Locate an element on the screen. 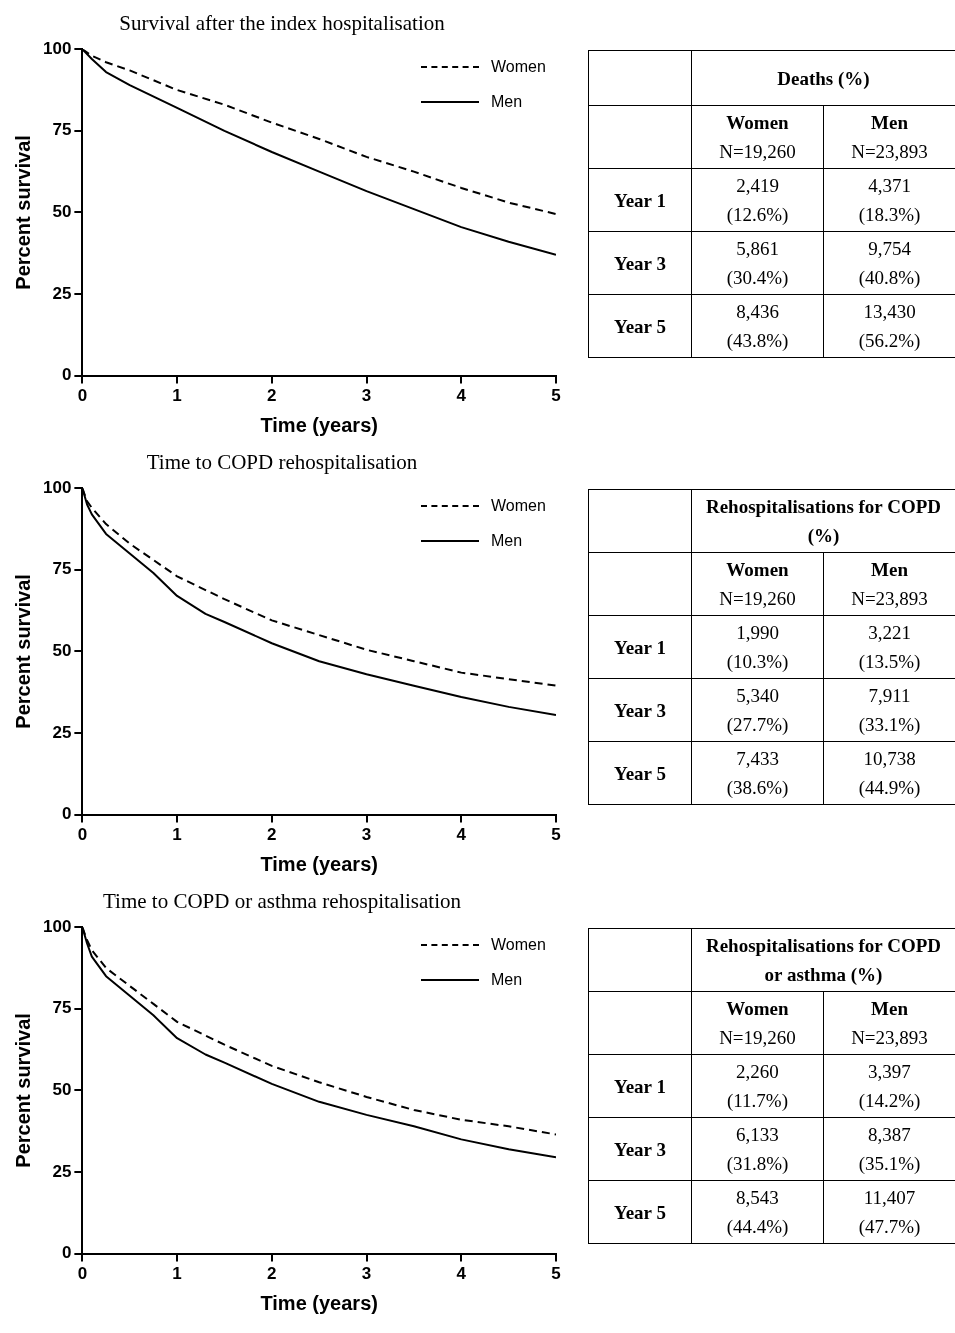 Image resolution: width=955 pixels, height=1333 pixels. text: 8,543 is located at coordinates (757, 1197).